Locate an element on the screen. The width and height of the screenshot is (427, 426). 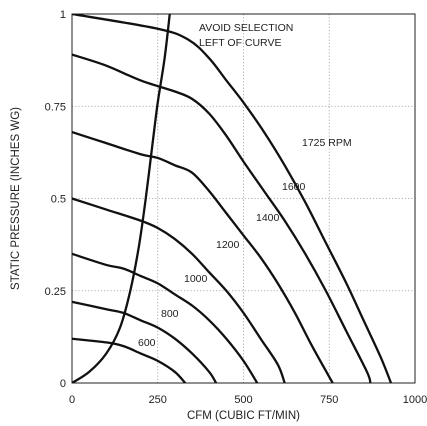
curve-label-1200: 1200 is located at coordinates (228, 245).